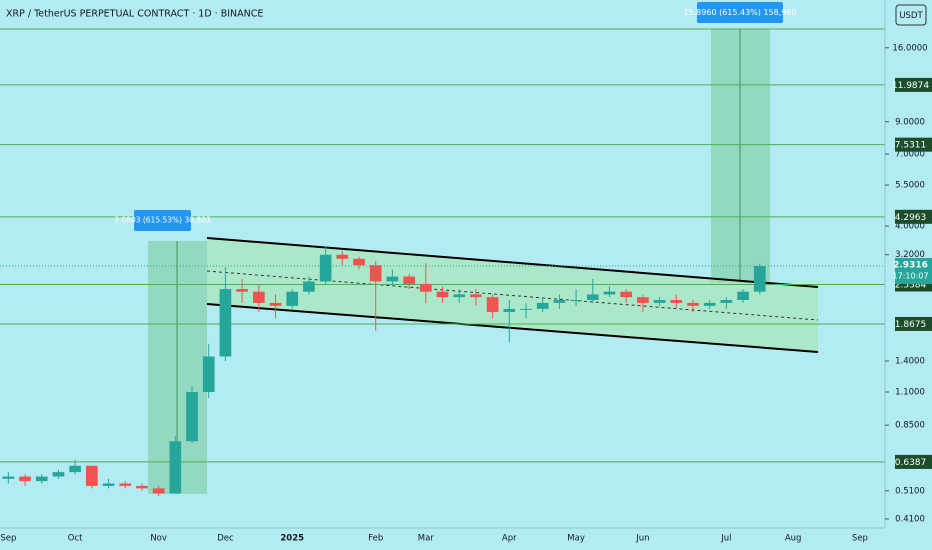 This screenshot has width=932, height=550. What do you see at coordinates (793, 539) in the screenshot?
I see `x-tick-label: Aug` at bounding box center [793, 539].